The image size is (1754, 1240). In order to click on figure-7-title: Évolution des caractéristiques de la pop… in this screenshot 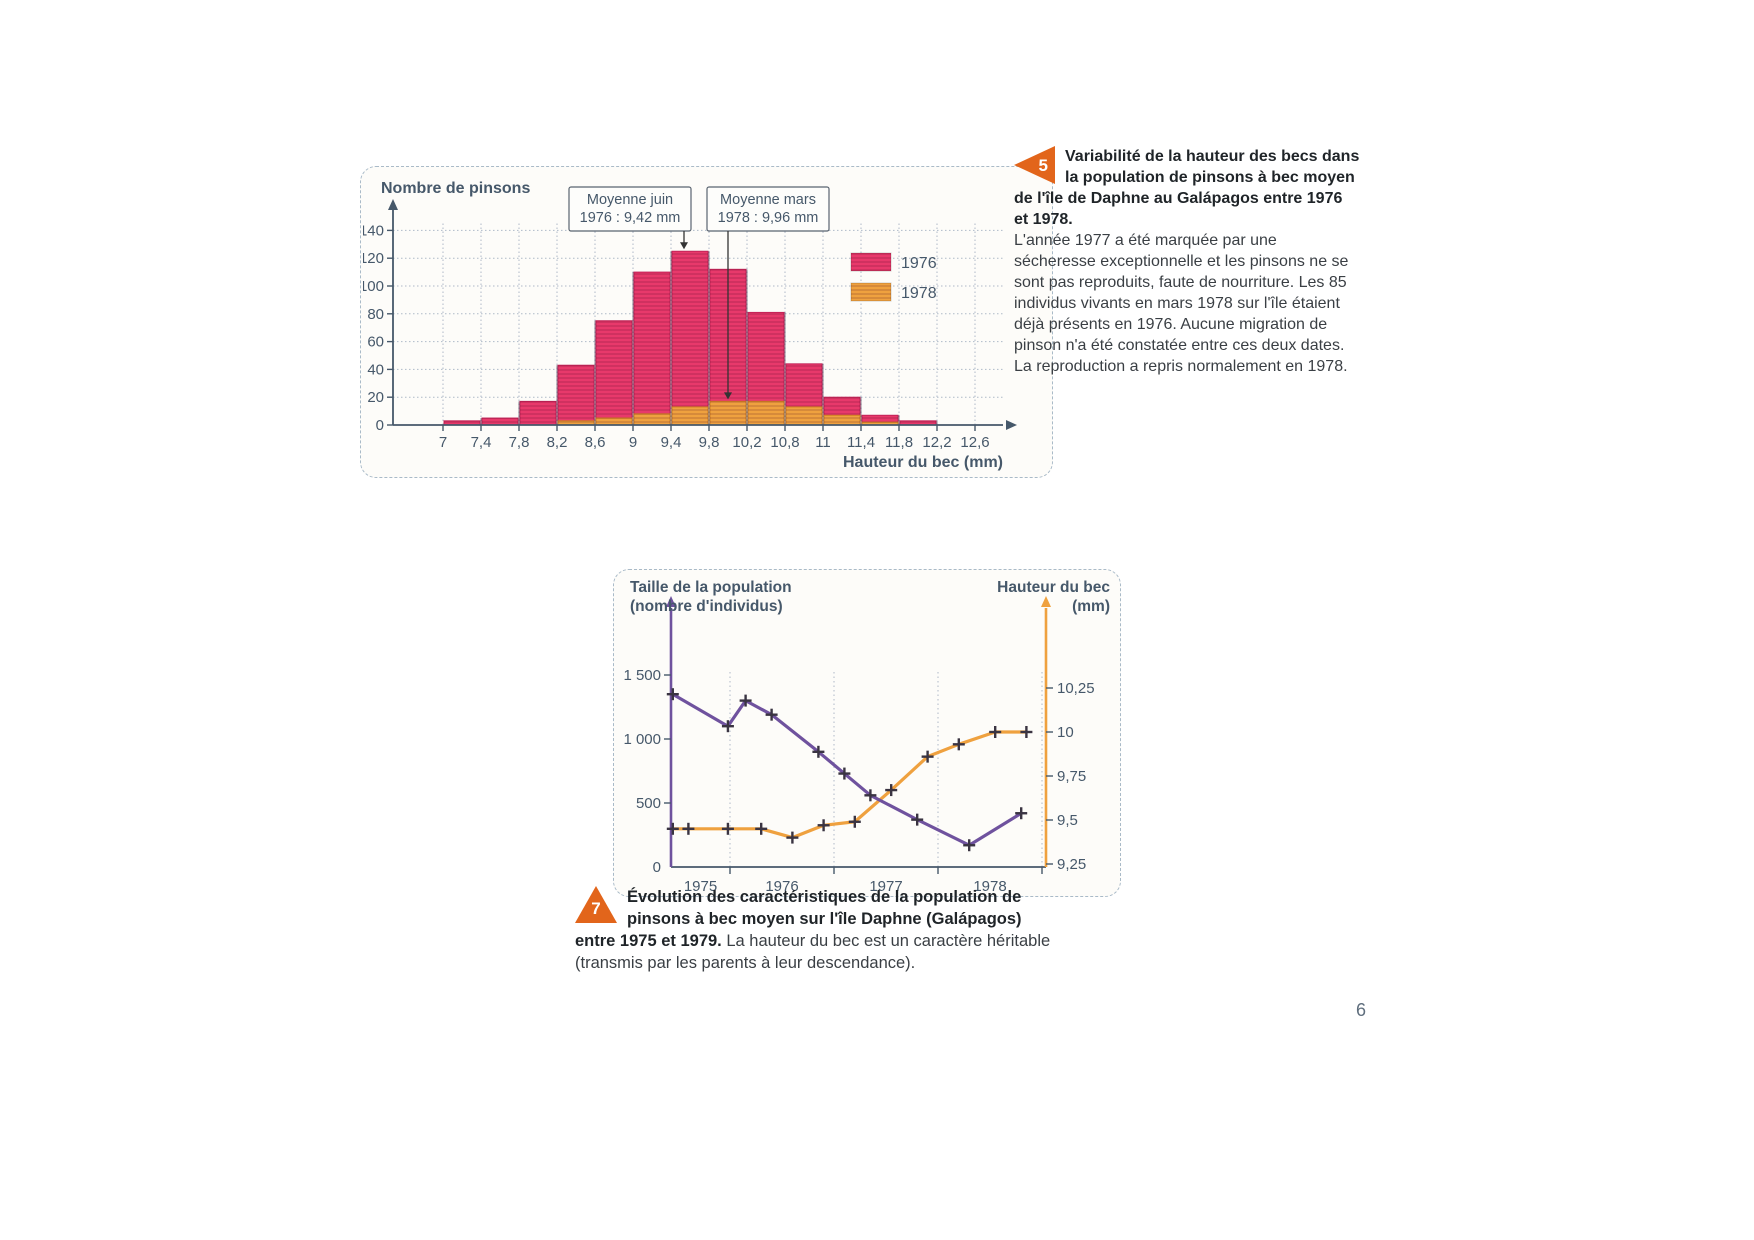, I will do `click(798, 919)`.